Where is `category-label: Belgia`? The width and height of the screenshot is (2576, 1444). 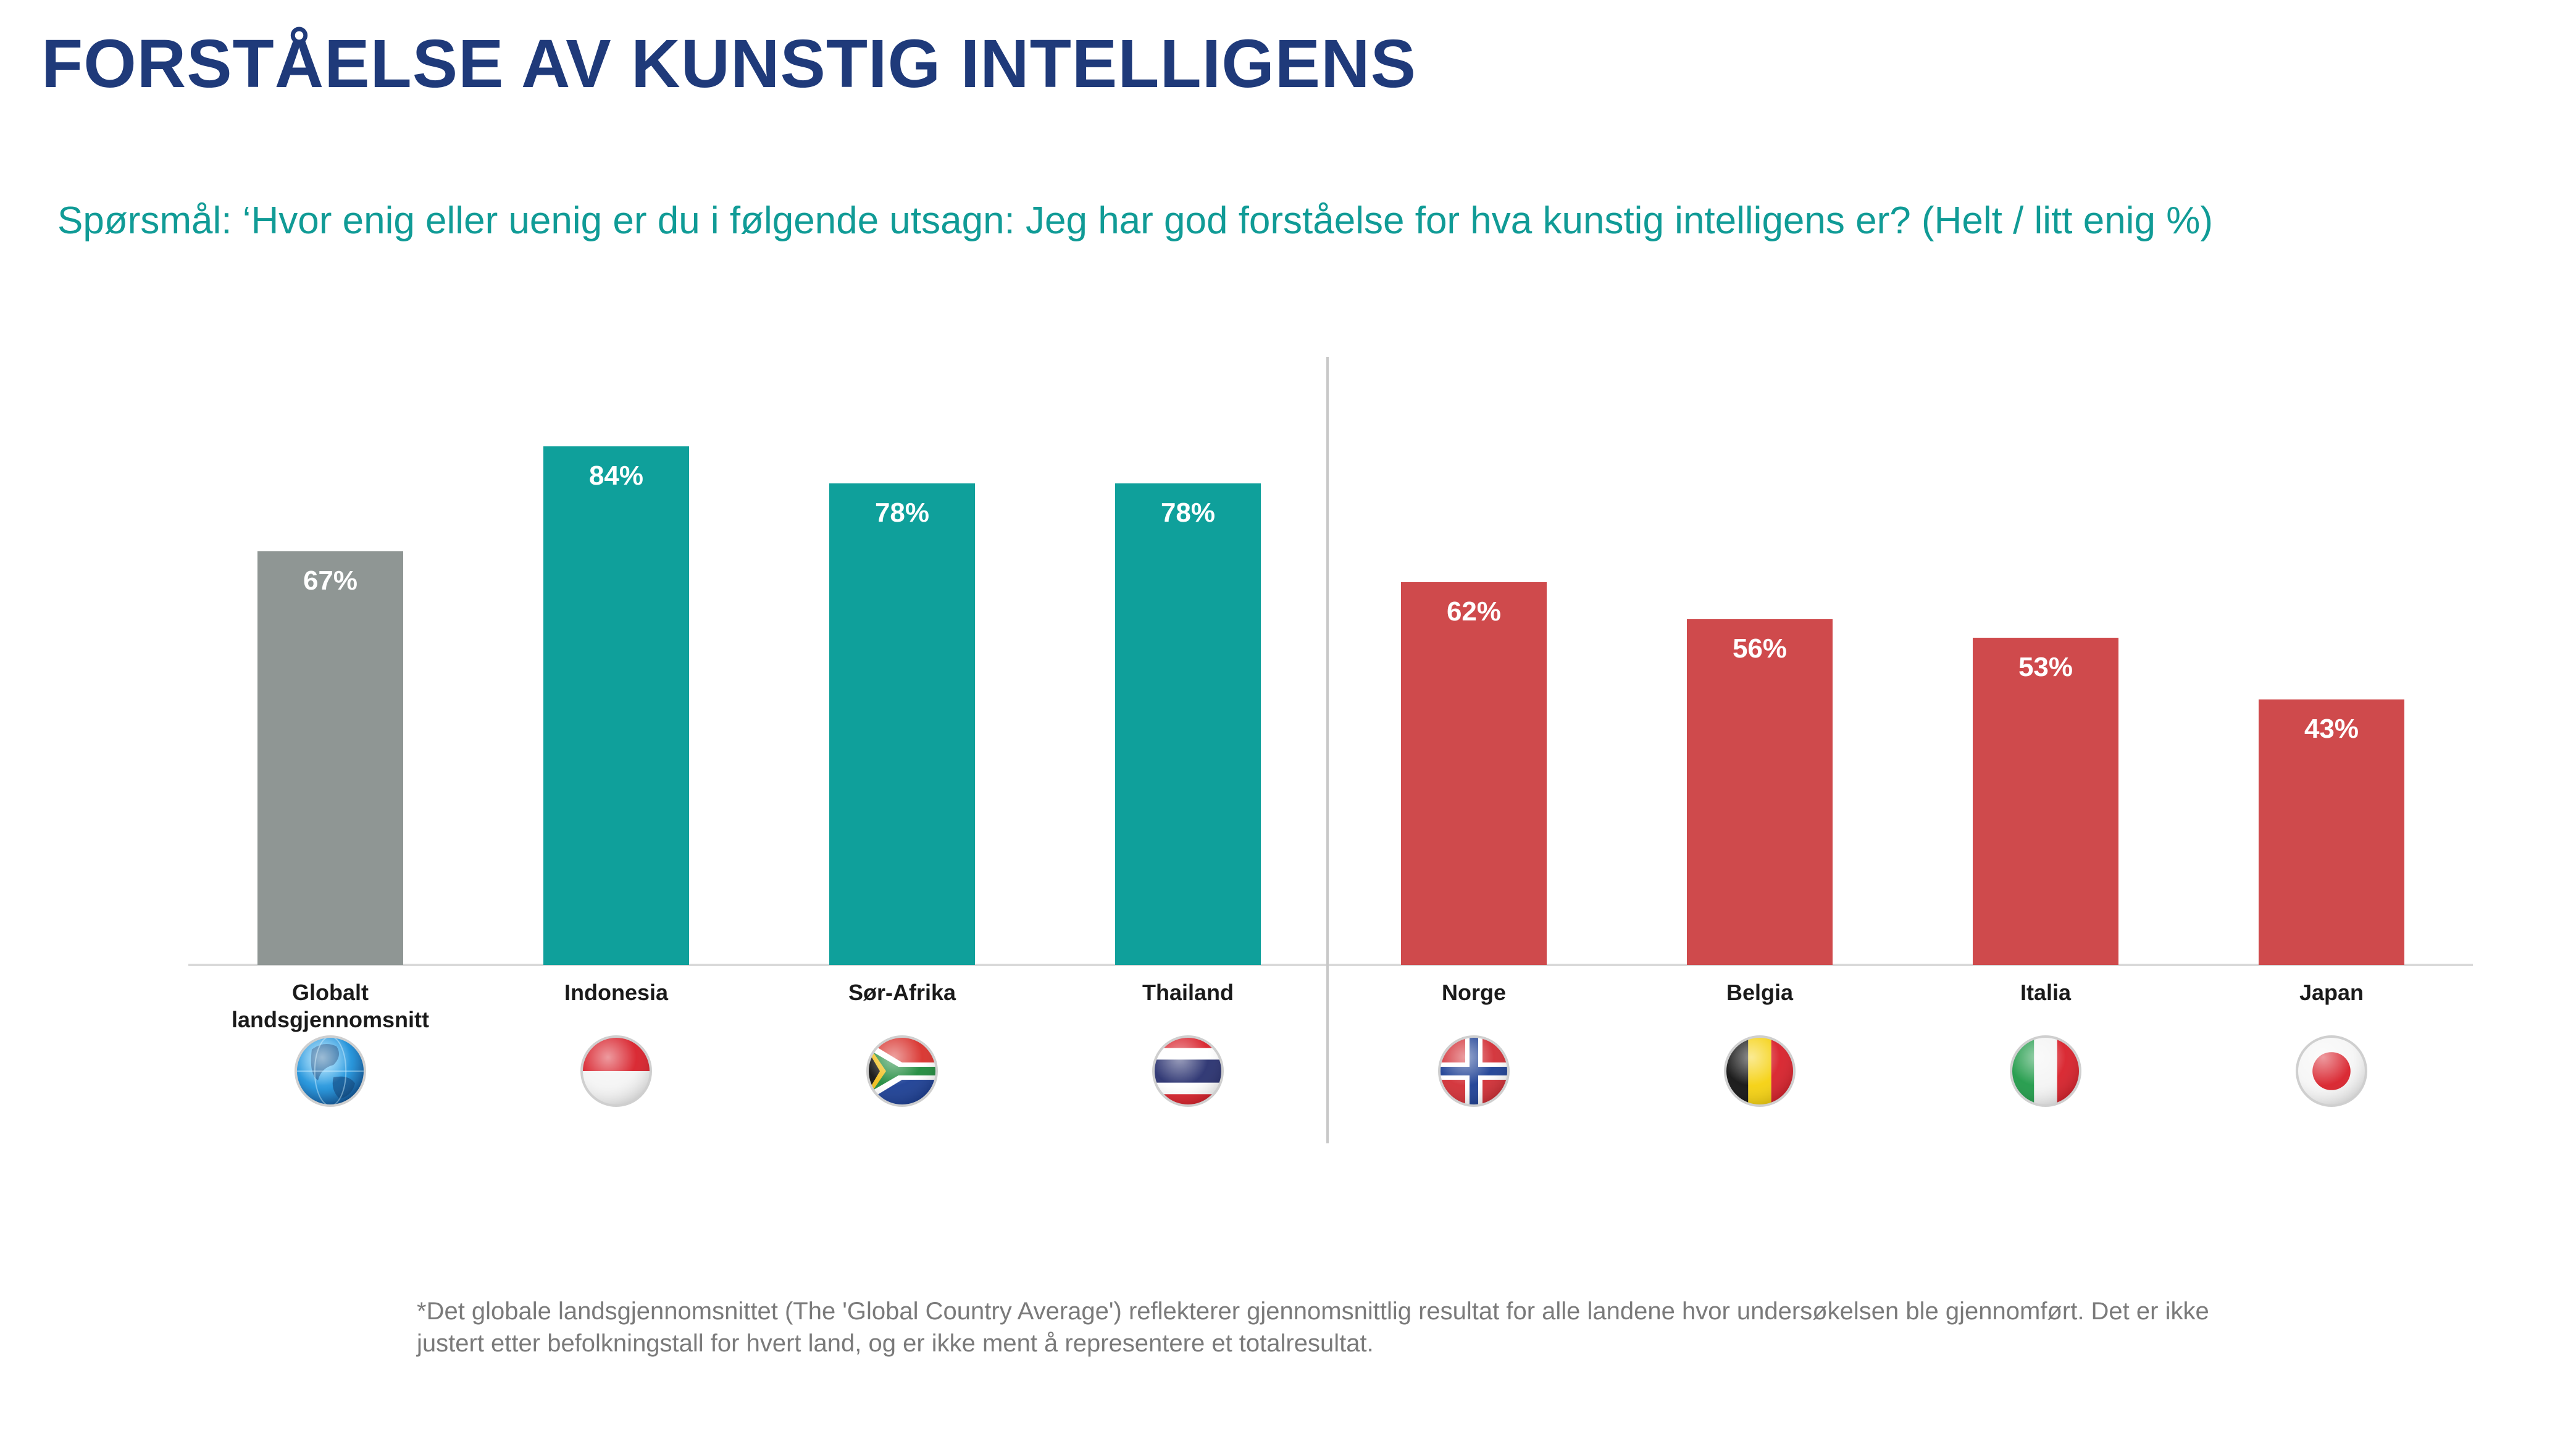
category-label: Belgia is located at coordinates (1760, 992).